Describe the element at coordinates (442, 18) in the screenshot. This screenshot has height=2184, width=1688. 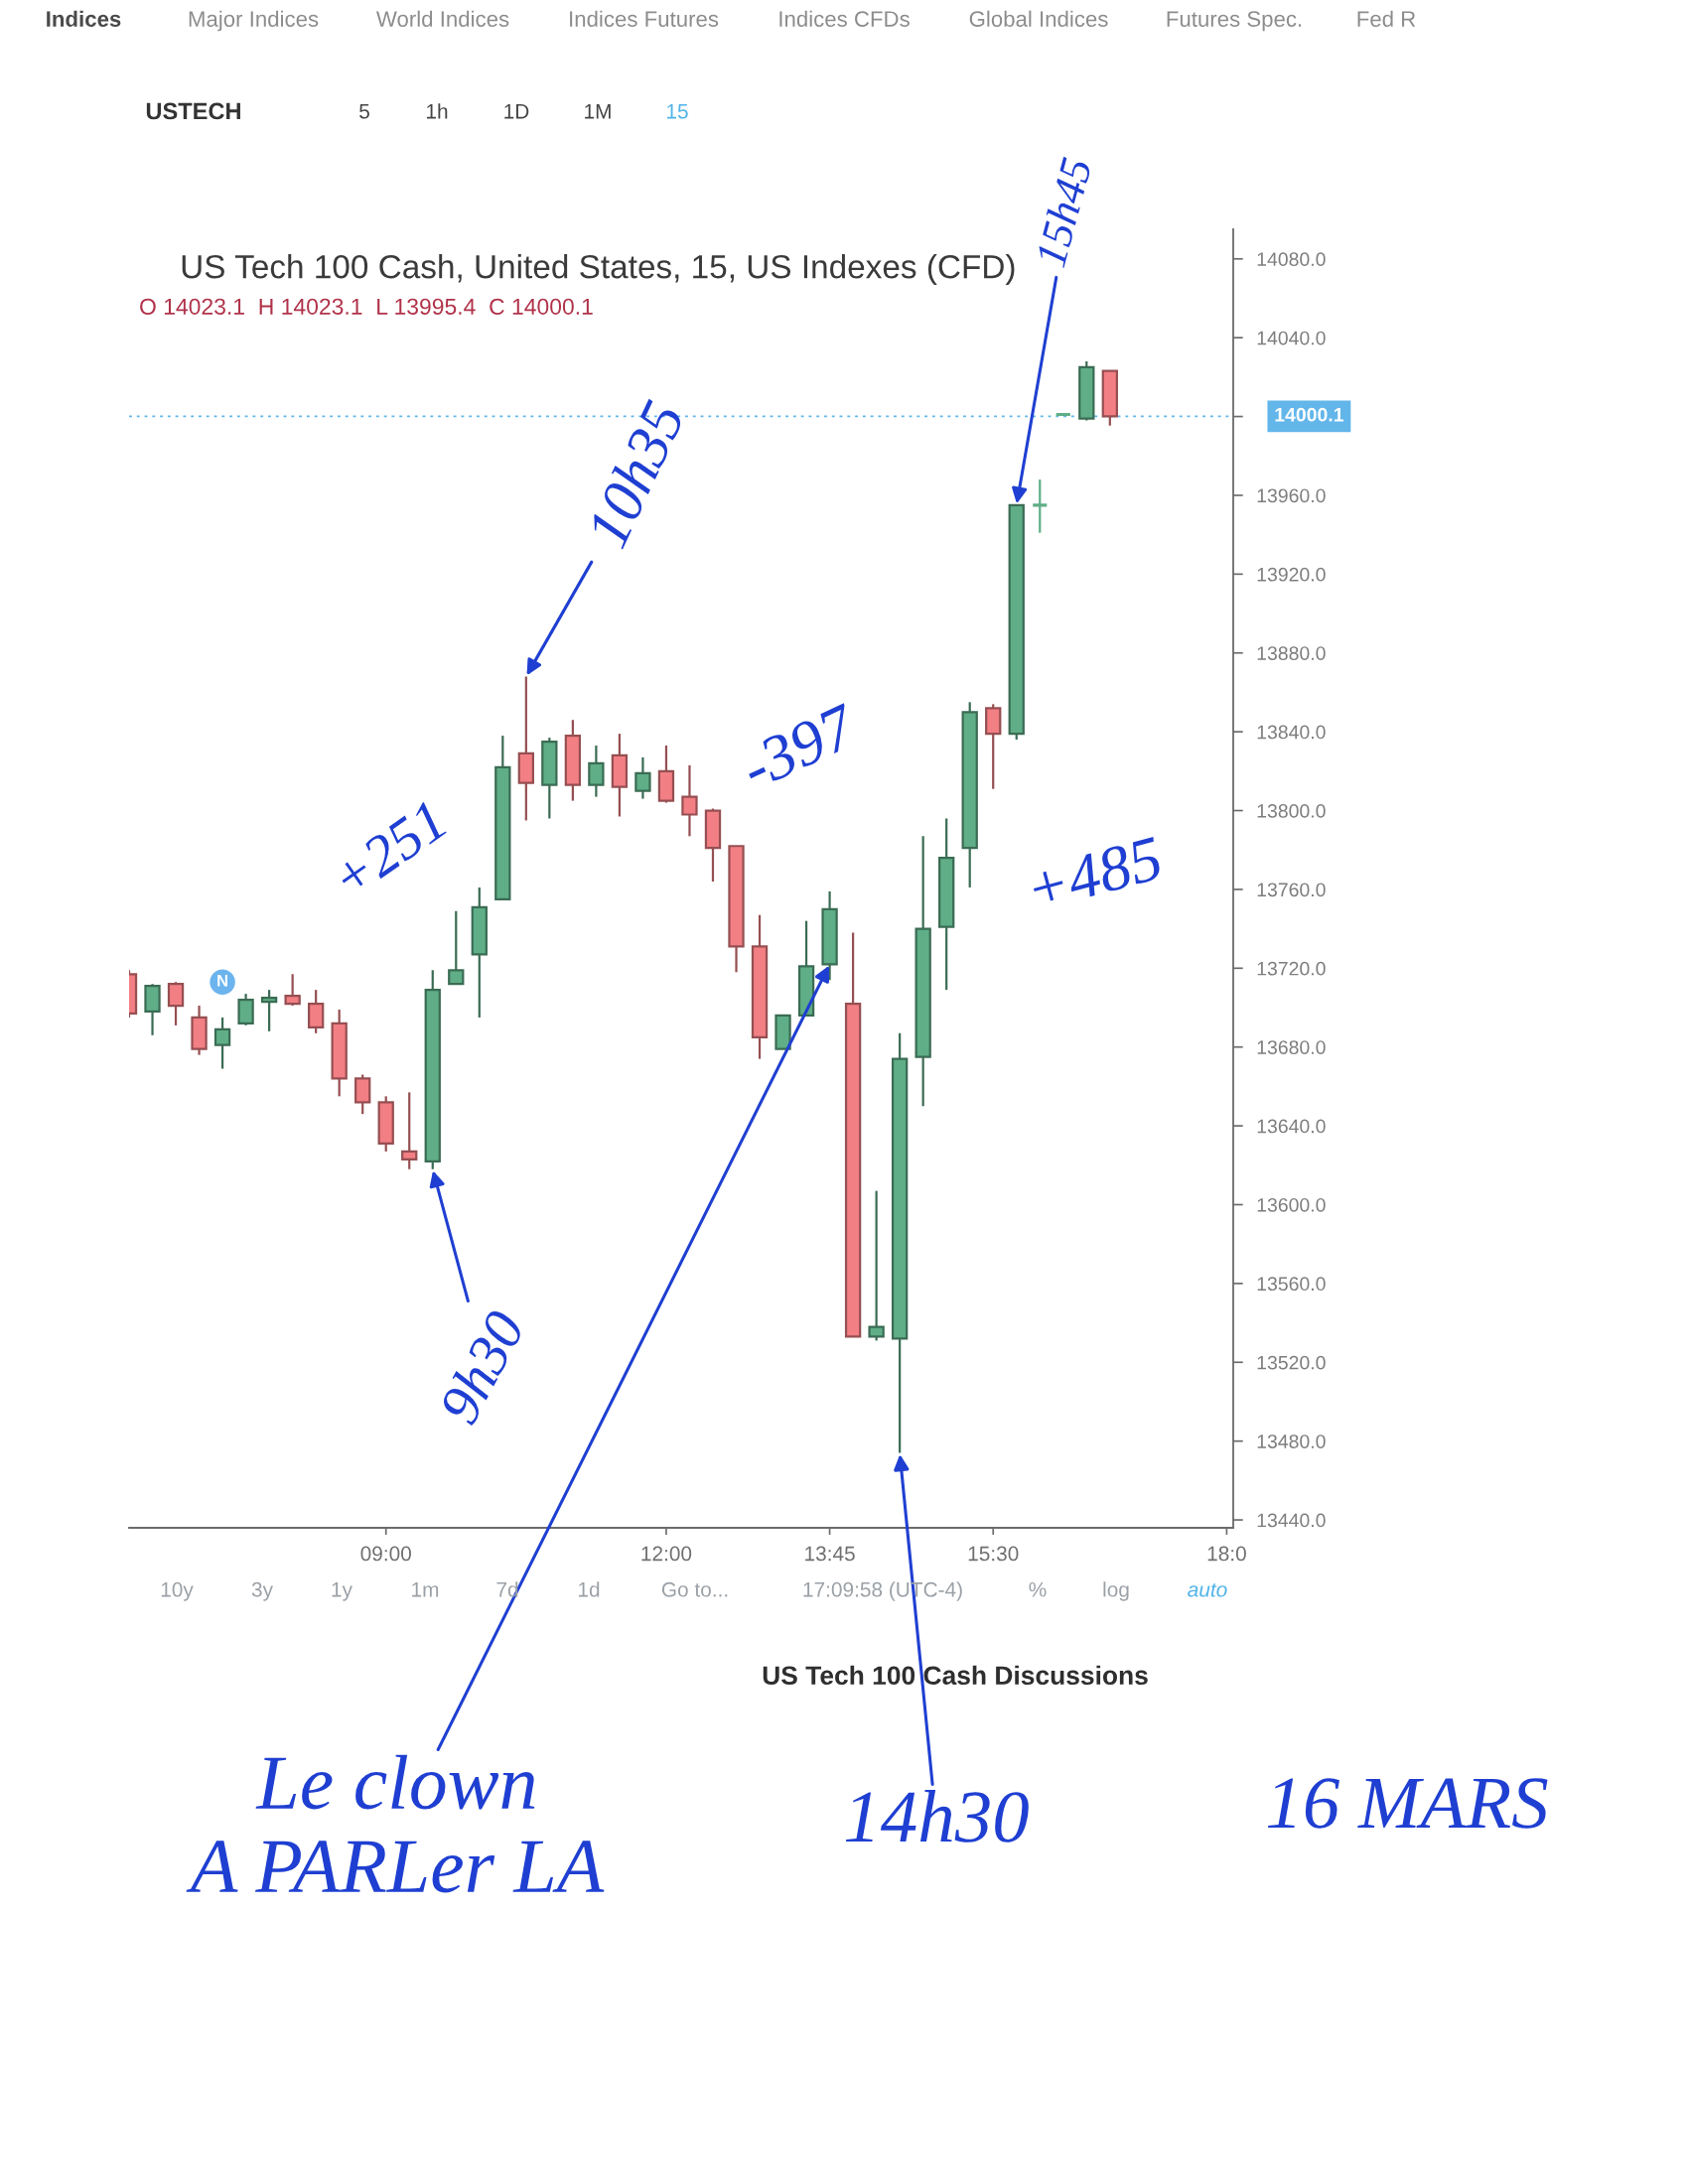
I see `text: World Indices` at that location.